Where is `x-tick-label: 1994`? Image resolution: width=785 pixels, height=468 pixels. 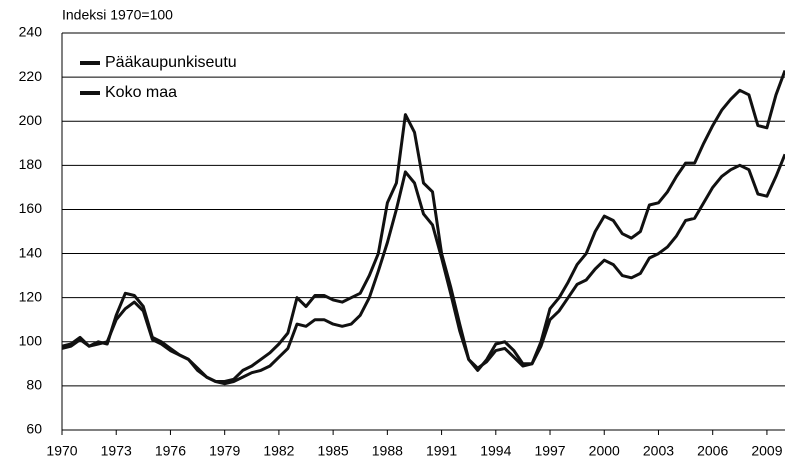
x-tick-label: 1994 is located at coordinates (495, 451).